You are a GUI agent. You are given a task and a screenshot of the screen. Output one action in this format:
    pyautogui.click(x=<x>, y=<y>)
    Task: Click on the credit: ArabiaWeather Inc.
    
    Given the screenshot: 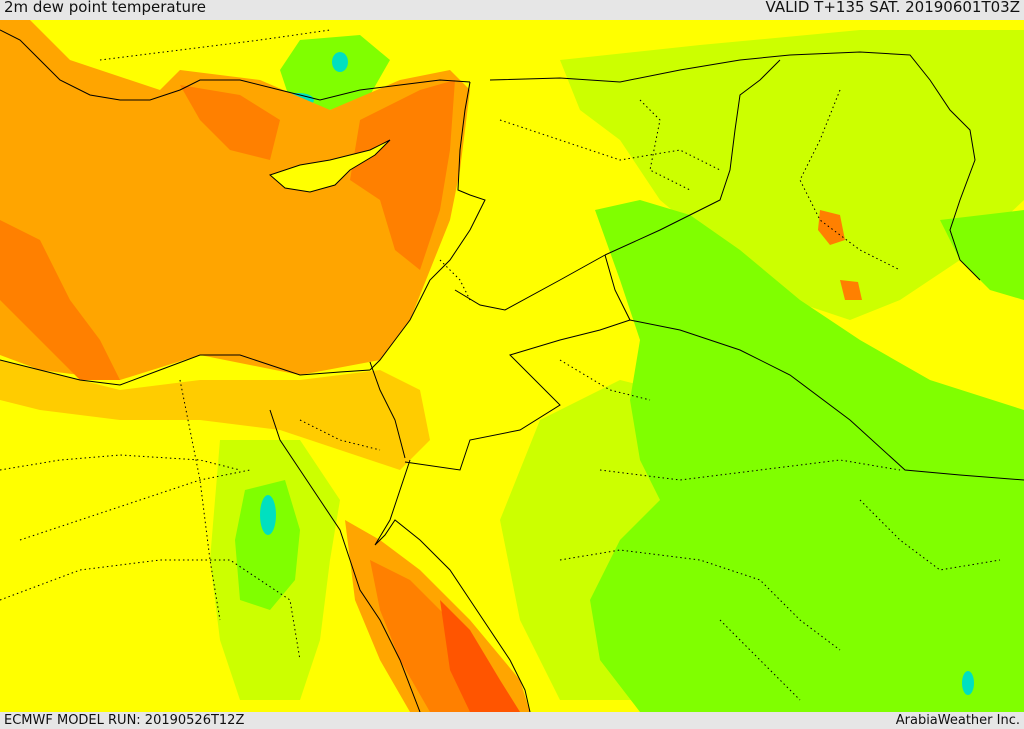 What is the action you would take?
    pyautogui.click(x=957, y=720)
    